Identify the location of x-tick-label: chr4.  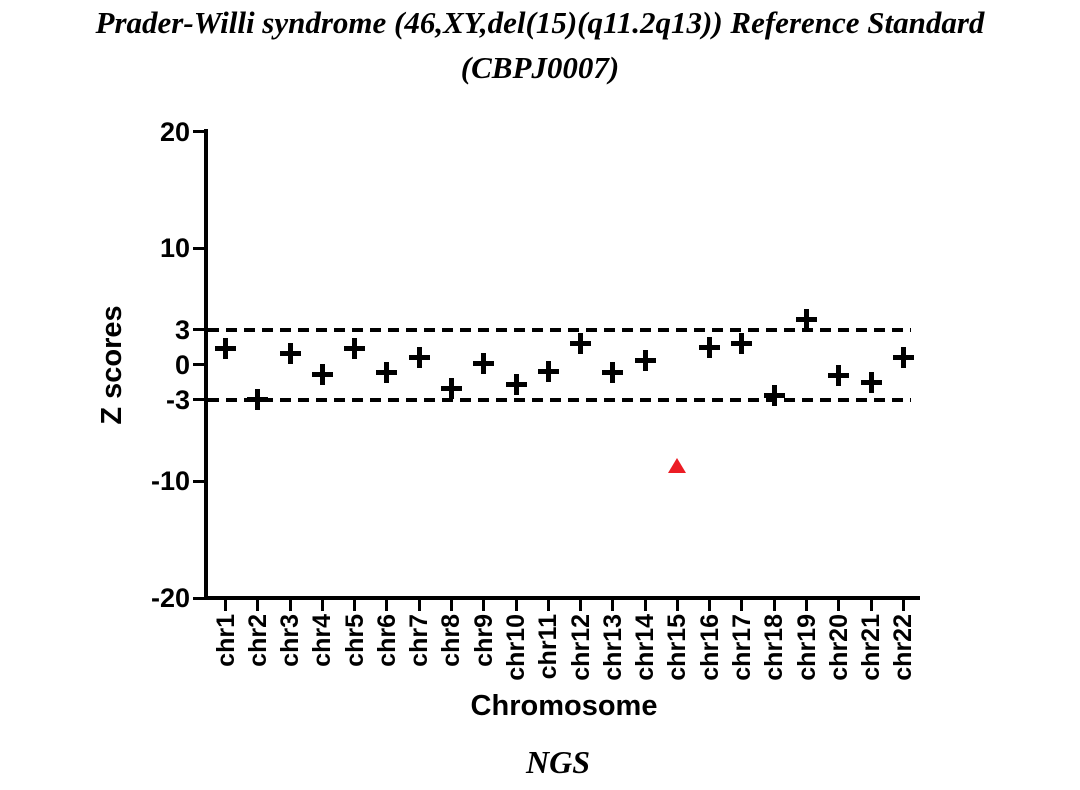
(322, 640).